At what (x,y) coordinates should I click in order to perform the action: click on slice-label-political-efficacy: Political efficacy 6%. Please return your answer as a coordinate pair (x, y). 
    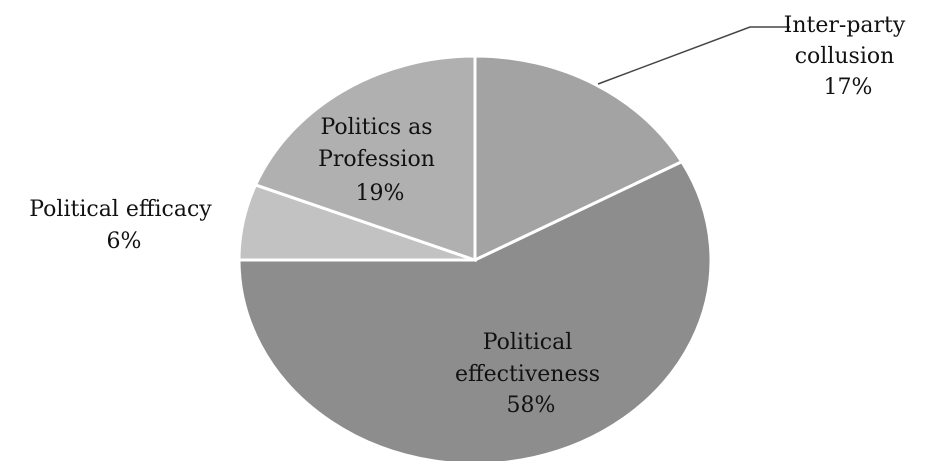
    Looking at the image, I should click on (123, 225).